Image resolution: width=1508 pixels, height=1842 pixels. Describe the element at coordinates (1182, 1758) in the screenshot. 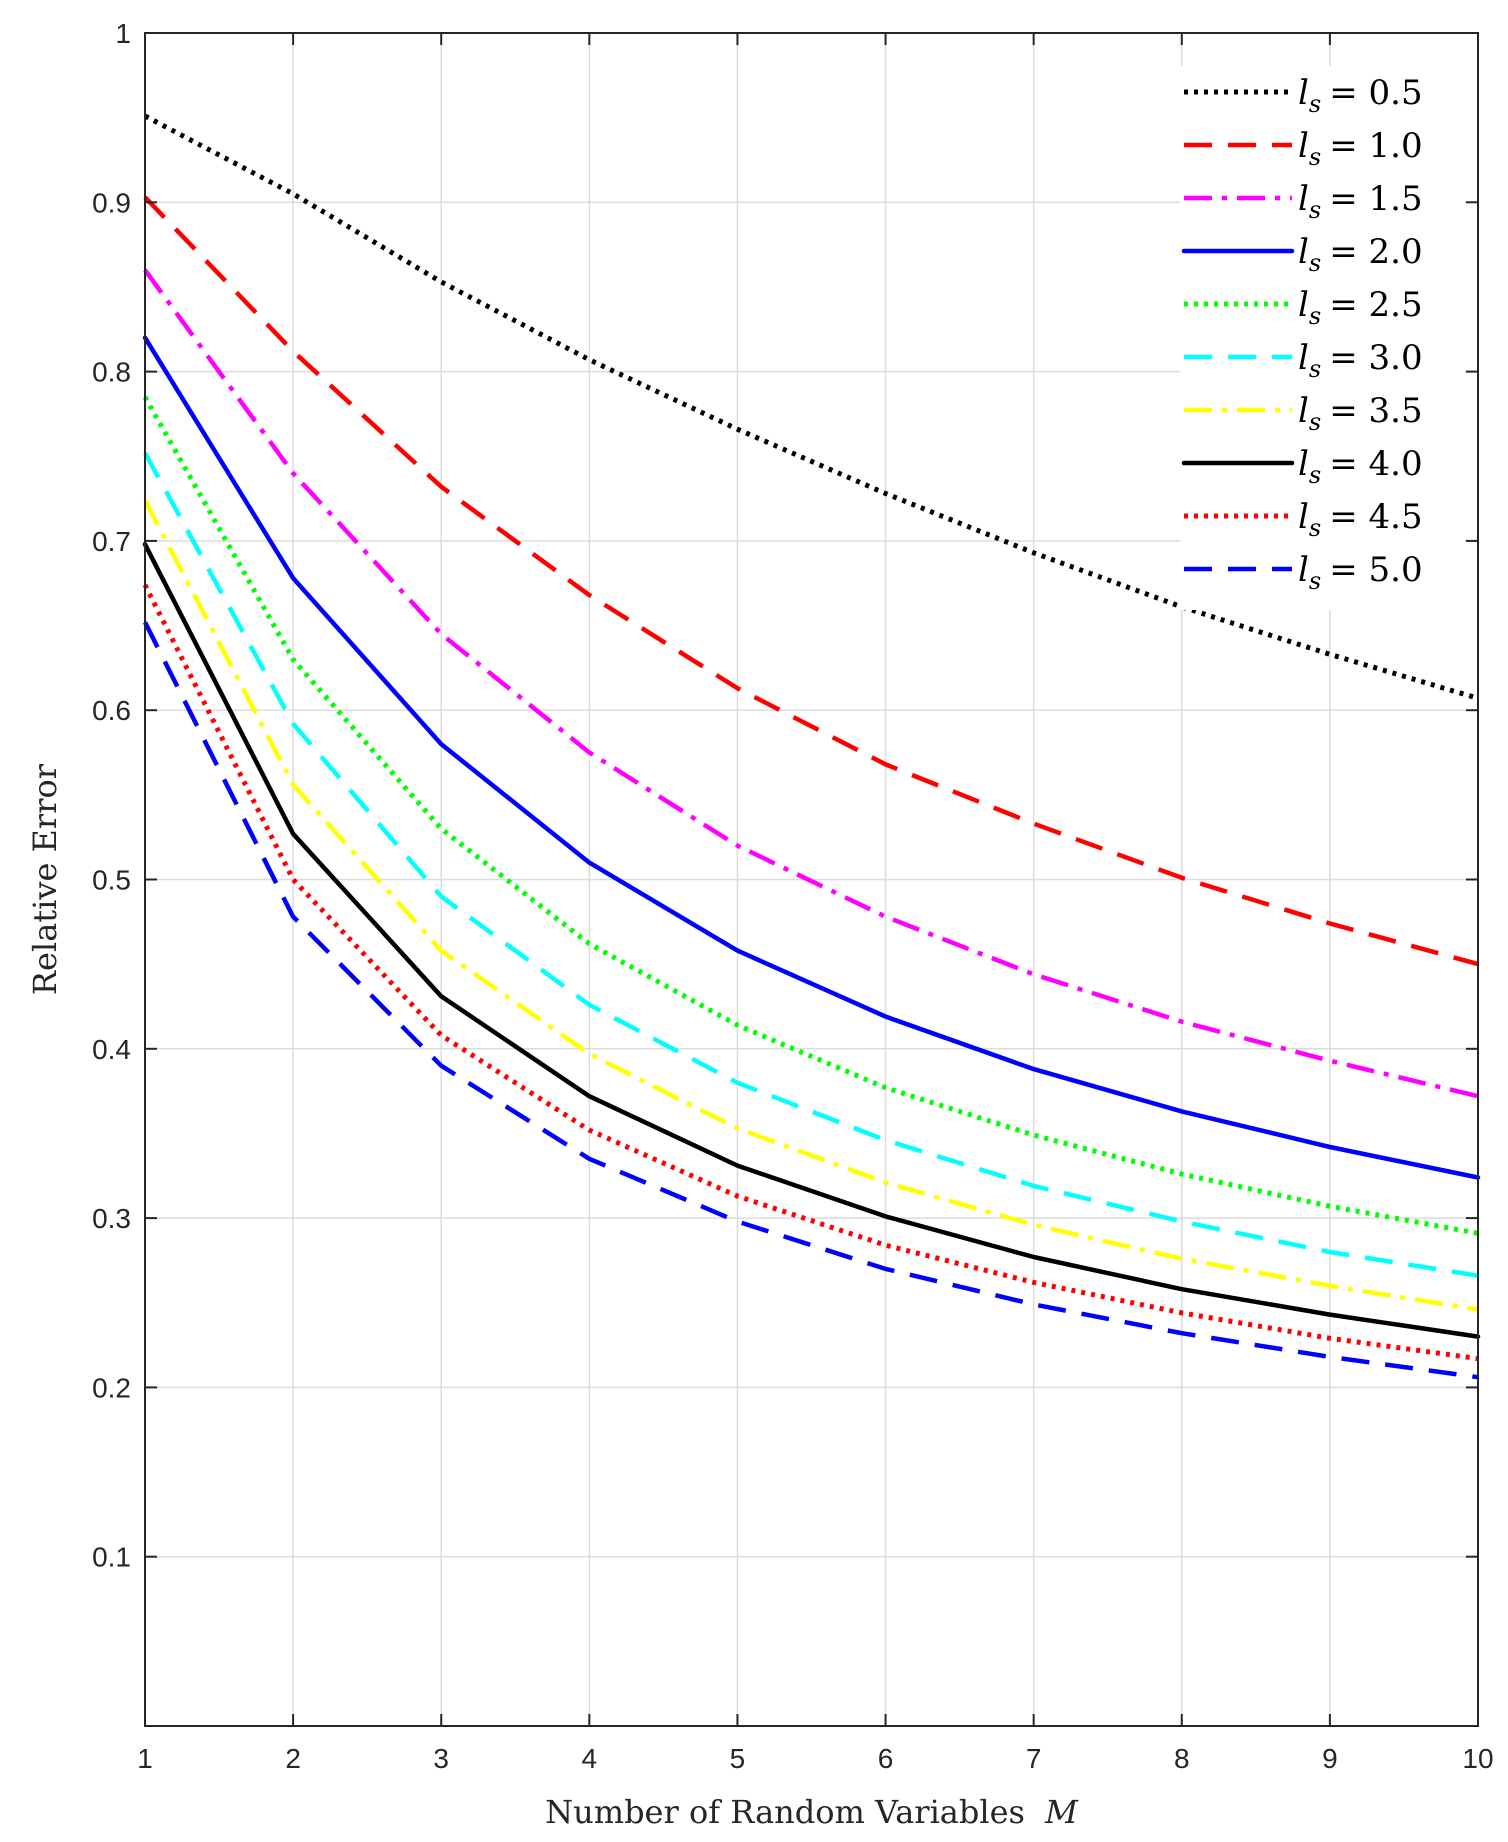

I see `x-tick-label: 8` at that location.